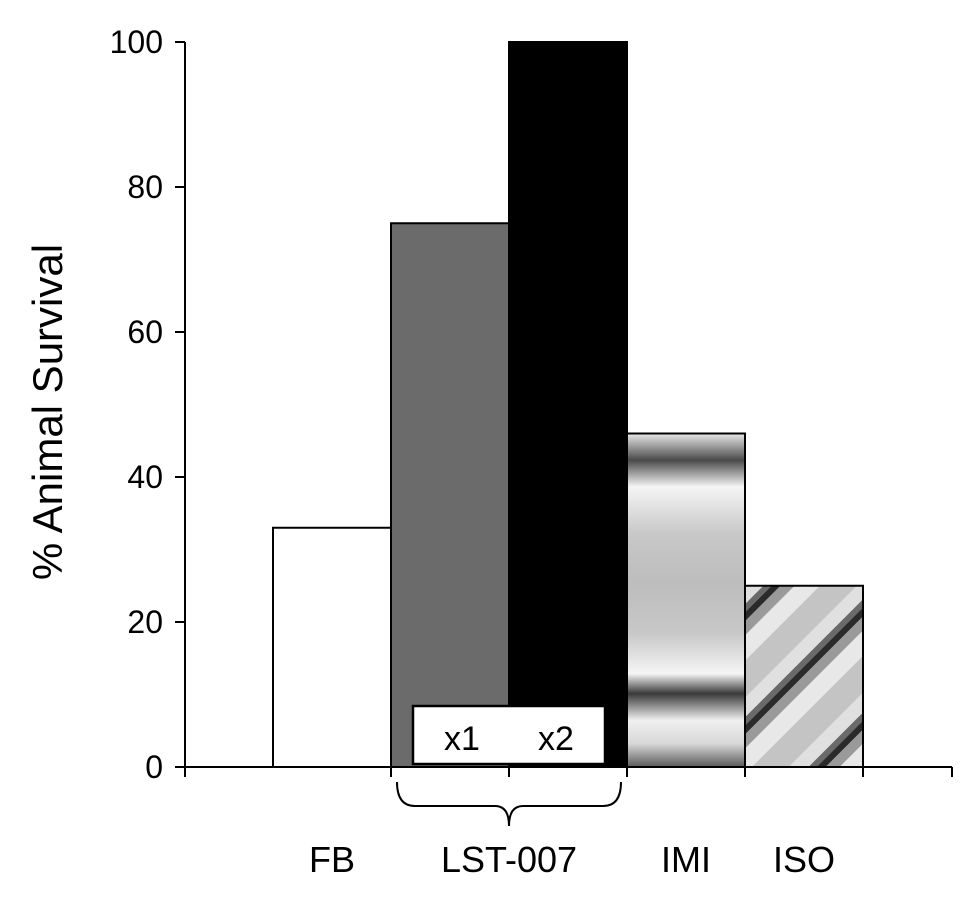 The image size is (980, 900). I want to click on category-label-fb: FB, so click(332, 859).